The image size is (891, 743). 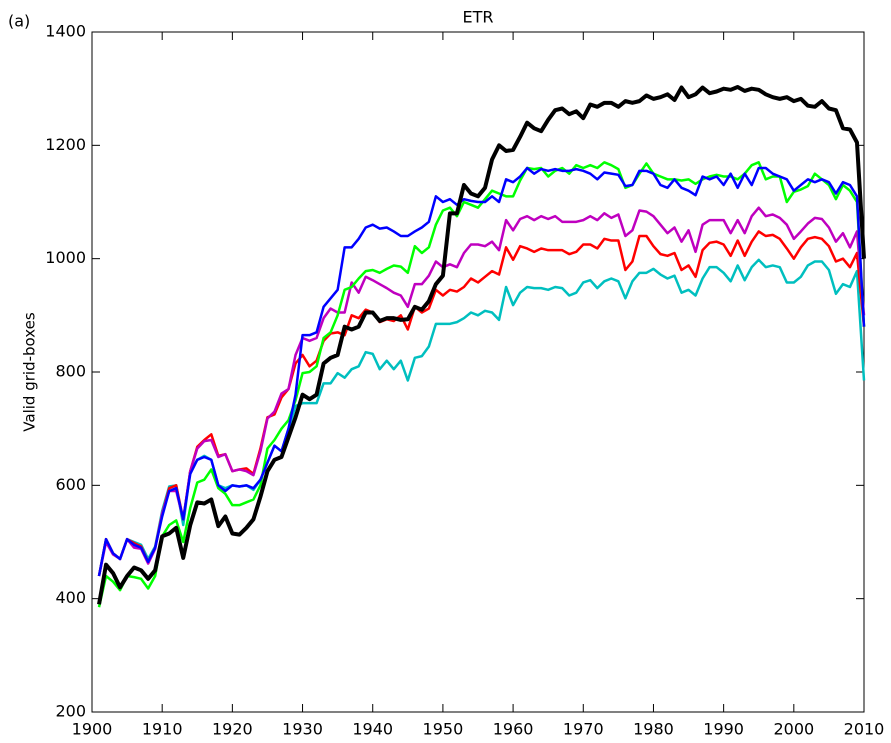 I want to click on y-tick-label: 1200, so click(x=65, y=144).